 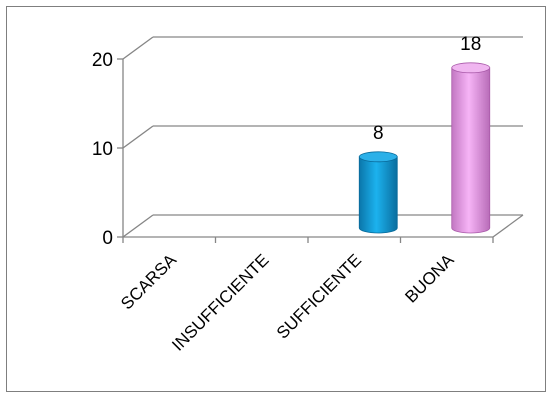 I want to click on x-category-label: BUONA, so click(x=429, y=278).